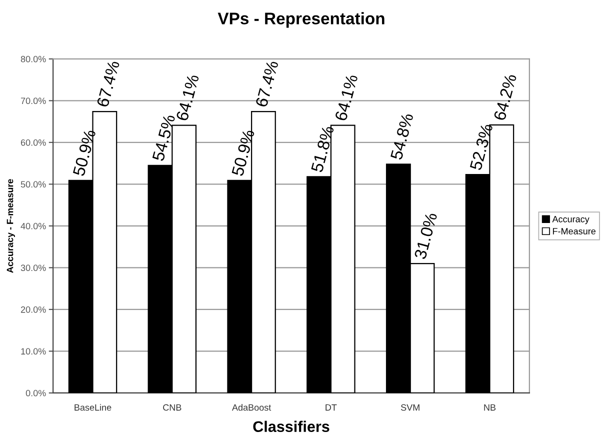 The image size is (603, 443). I want to click on data-label: 52.3%, so click(481, 147).